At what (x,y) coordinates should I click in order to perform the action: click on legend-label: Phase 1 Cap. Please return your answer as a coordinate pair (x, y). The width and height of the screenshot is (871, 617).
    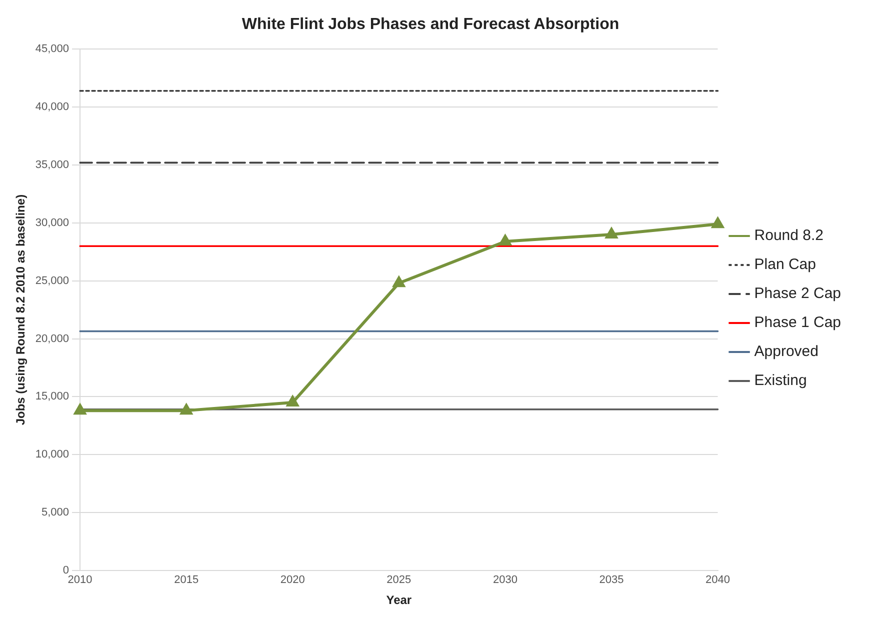
    Looking at the image, I should click on (798, 323).